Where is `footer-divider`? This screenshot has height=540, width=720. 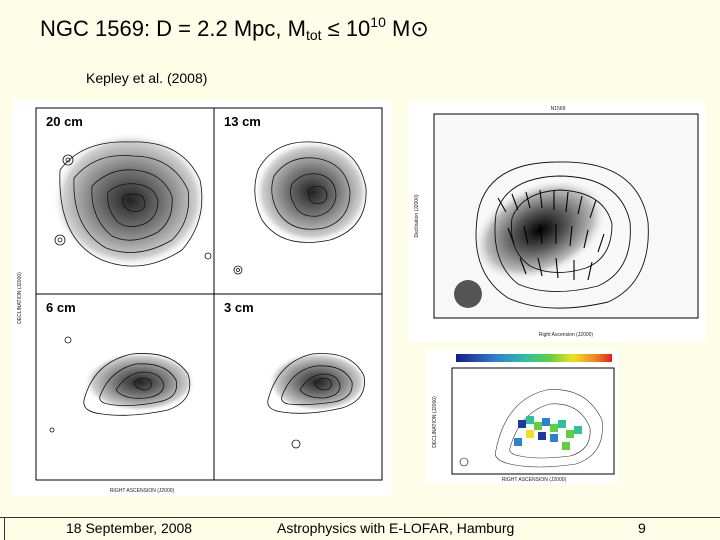 footer-divider is located at coordinates (360, 517).